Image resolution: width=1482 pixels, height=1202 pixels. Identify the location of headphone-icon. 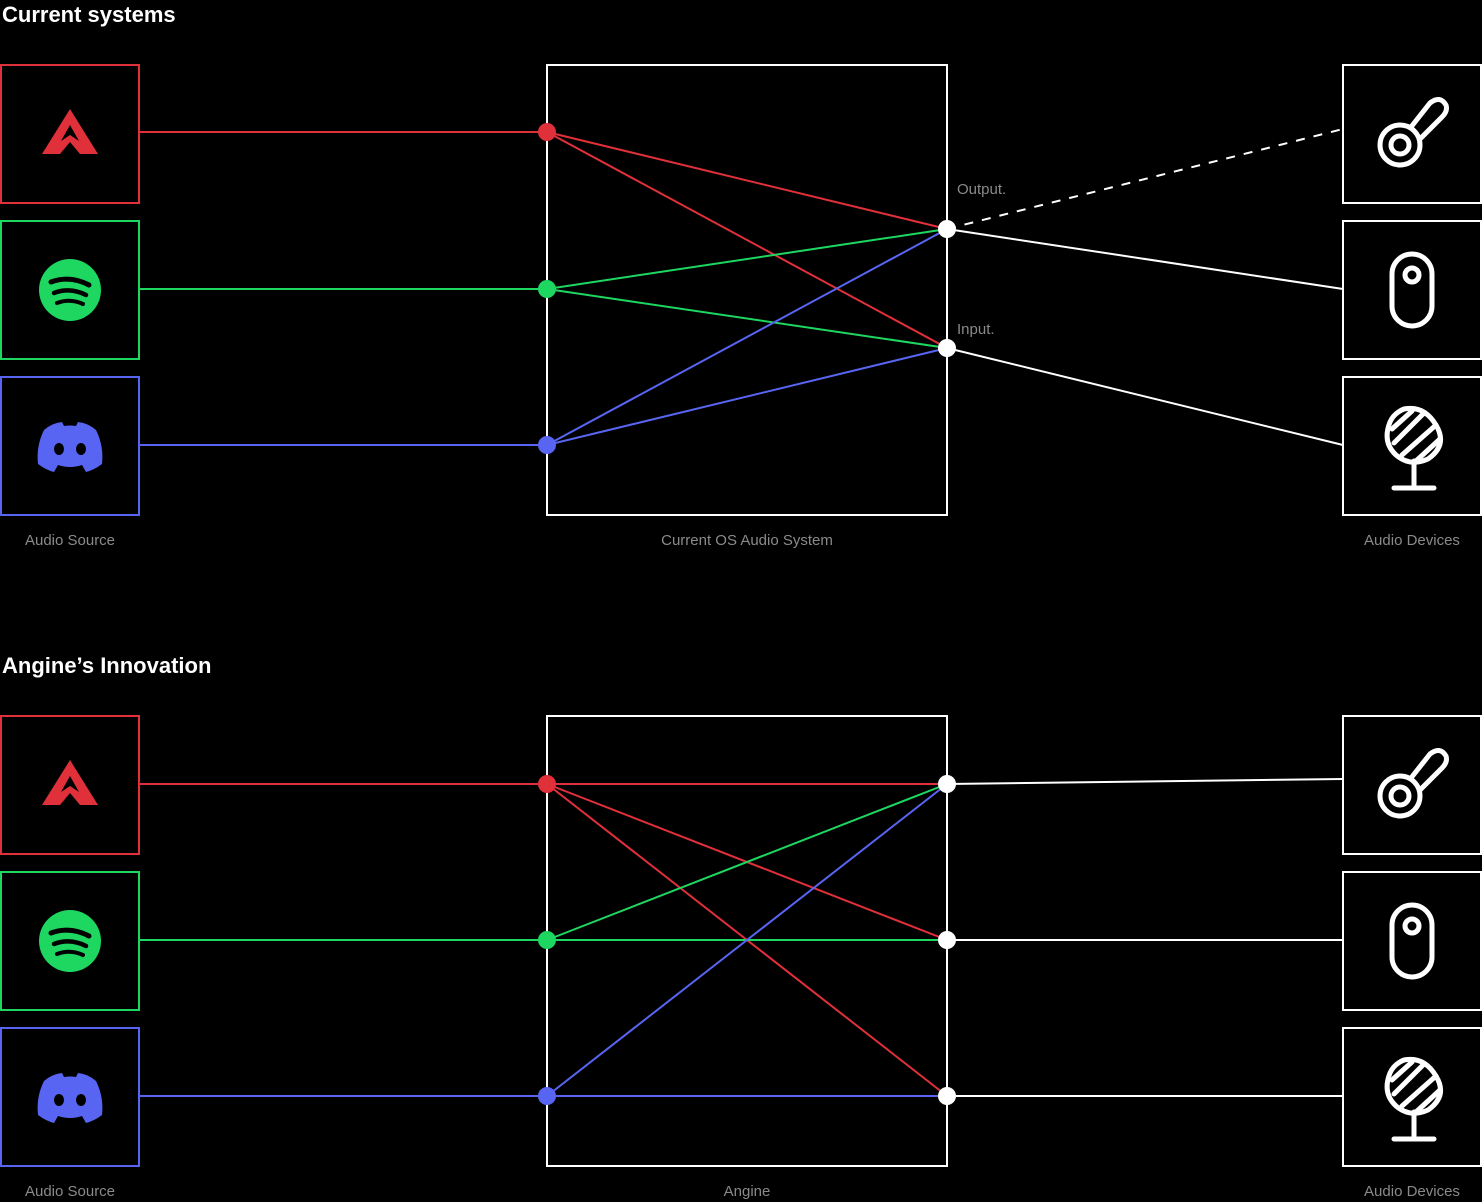
(1413, 132).